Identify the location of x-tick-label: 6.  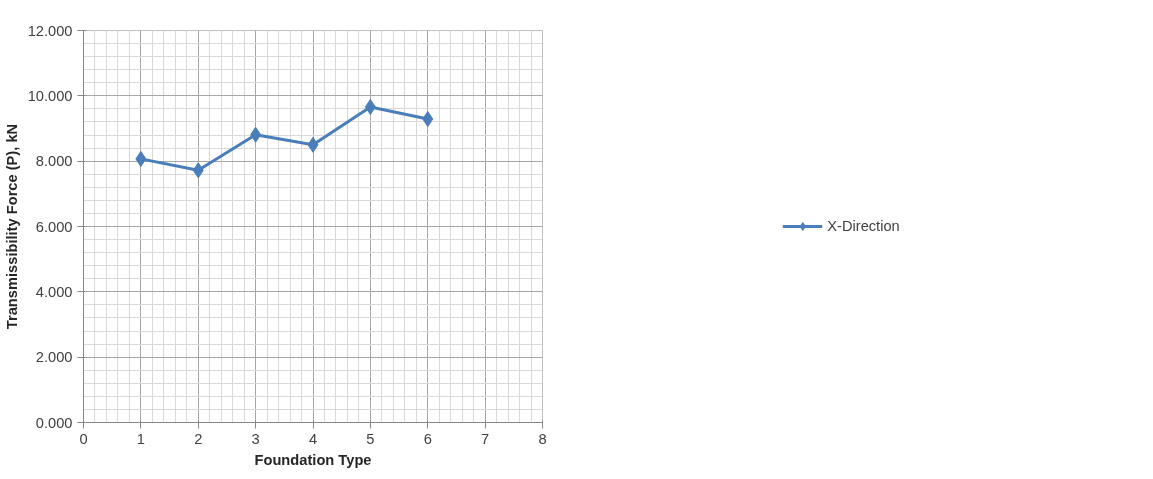
(427, 438).